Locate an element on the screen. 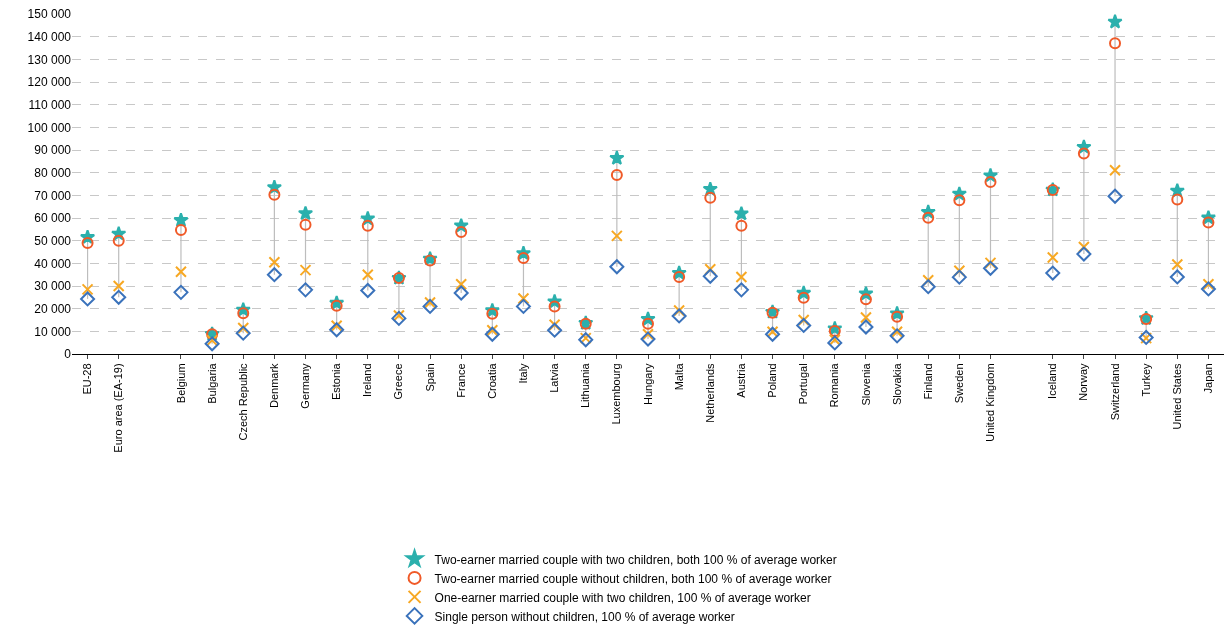 This screenshot has height=634, width=1228. x-tick-label: Denmark is located at coordinates (273, 385).